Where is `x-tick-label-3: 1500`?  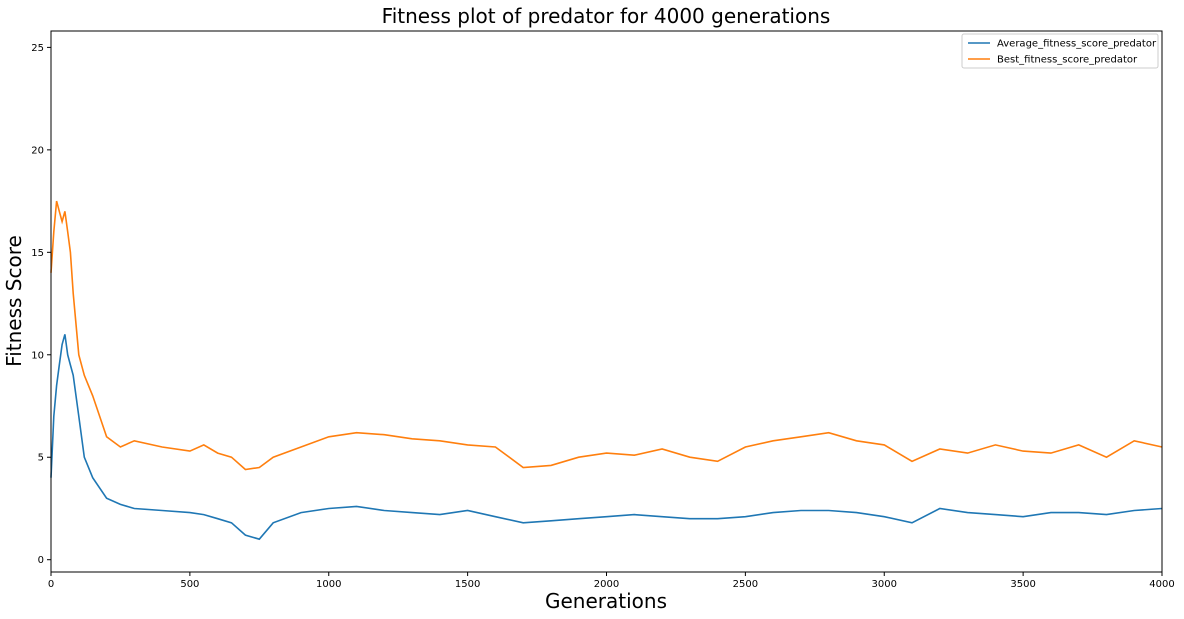
x-tick-label-3: 1500 is located at coordinates (467, 584).